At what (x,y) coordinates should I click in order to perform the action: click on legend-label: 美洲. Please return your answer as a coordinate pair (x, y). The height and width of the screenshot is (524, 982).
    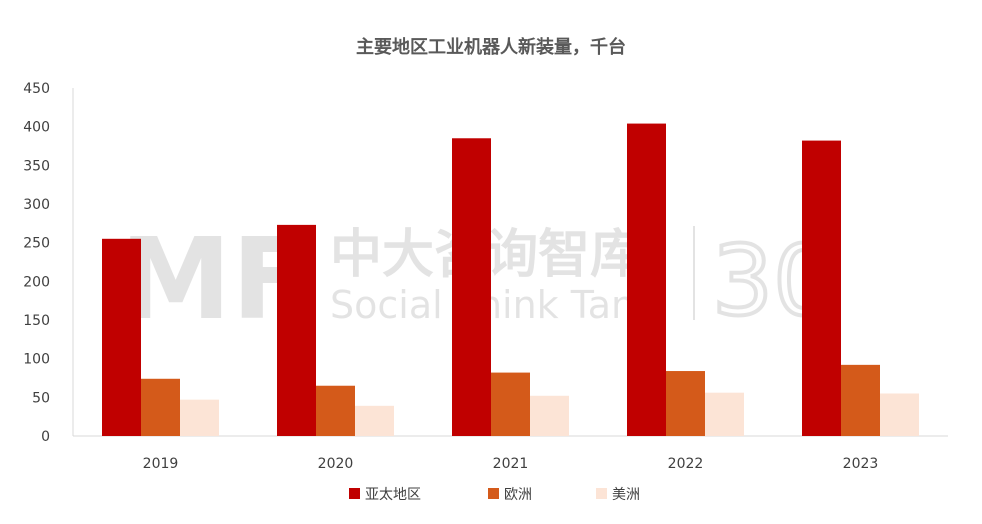
    Looking at the image, I should click on (626, 495).